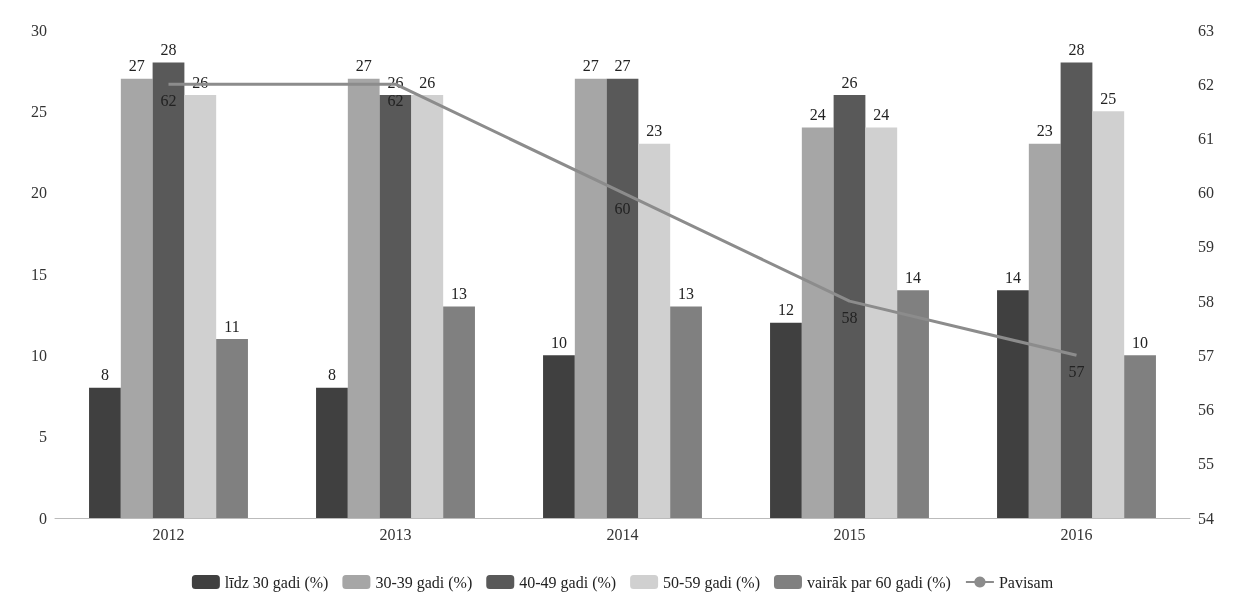  I want to click on y2-tick-label: 60, so click(1206, 193).